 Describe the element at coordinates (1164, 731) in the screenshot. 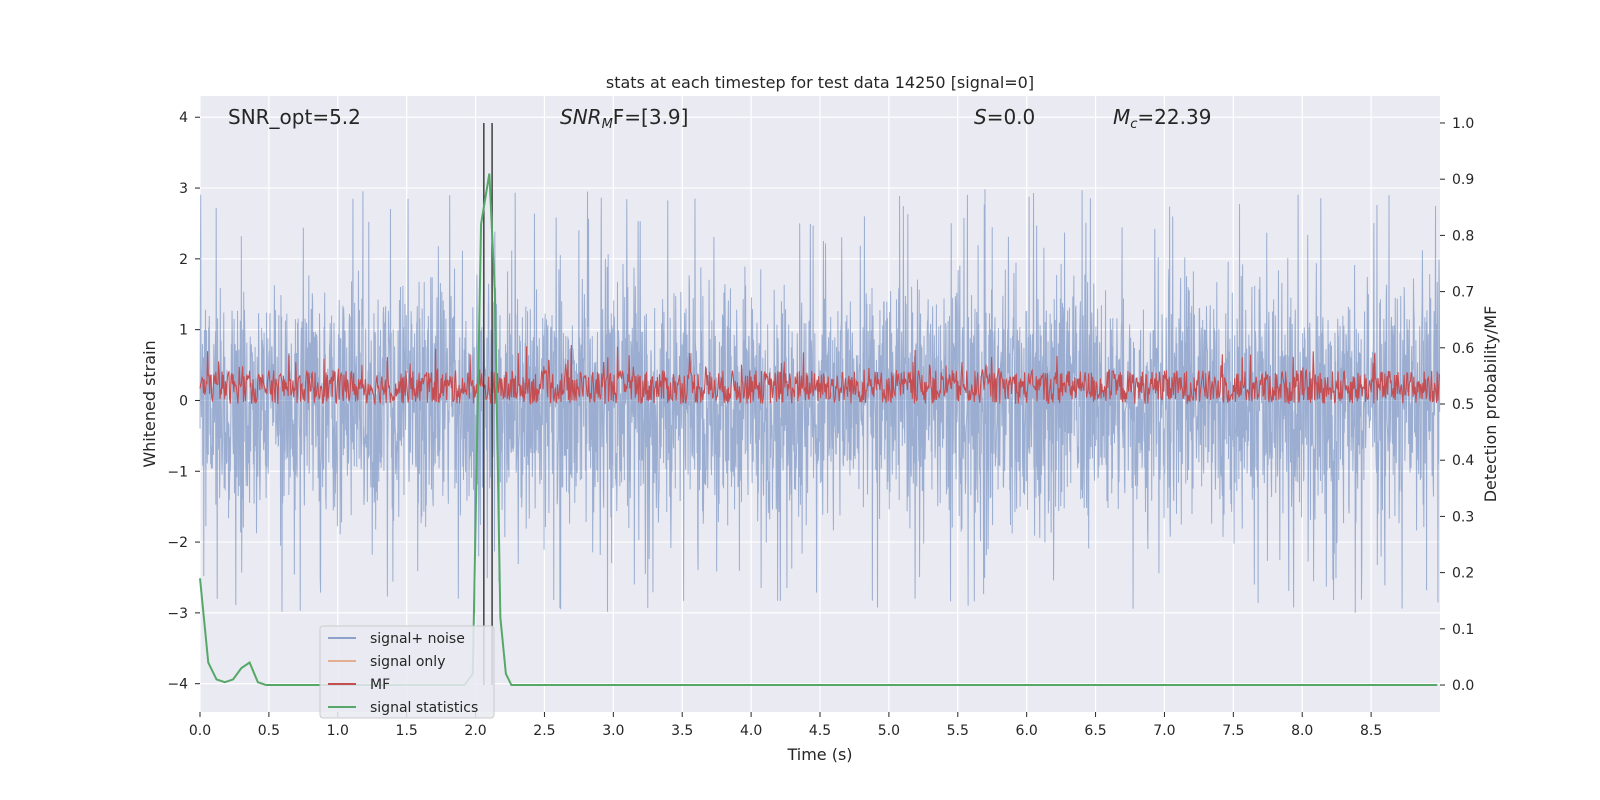

I see `x-tick-label-14: 7.0` at that location.